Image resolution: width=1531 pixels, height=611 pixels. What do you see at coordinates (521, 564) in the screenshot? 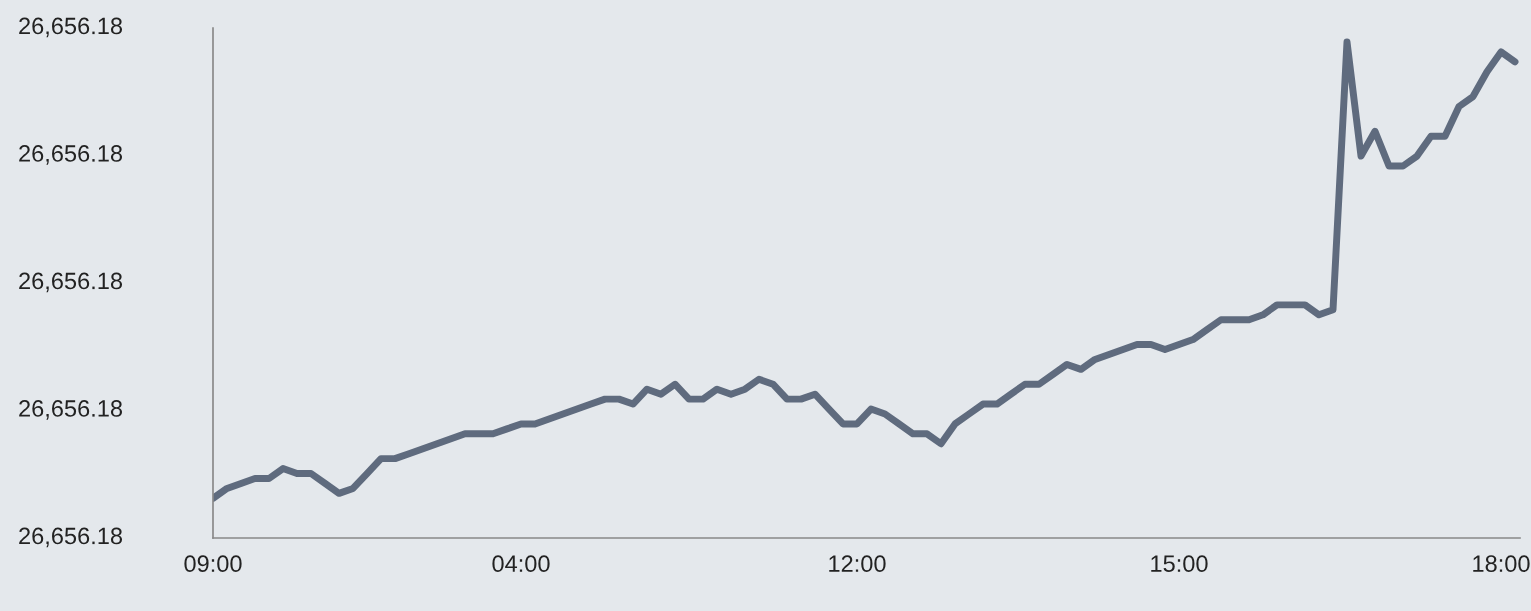
I see `x-tick-label: 04:00` at bounding box center [521, 564].